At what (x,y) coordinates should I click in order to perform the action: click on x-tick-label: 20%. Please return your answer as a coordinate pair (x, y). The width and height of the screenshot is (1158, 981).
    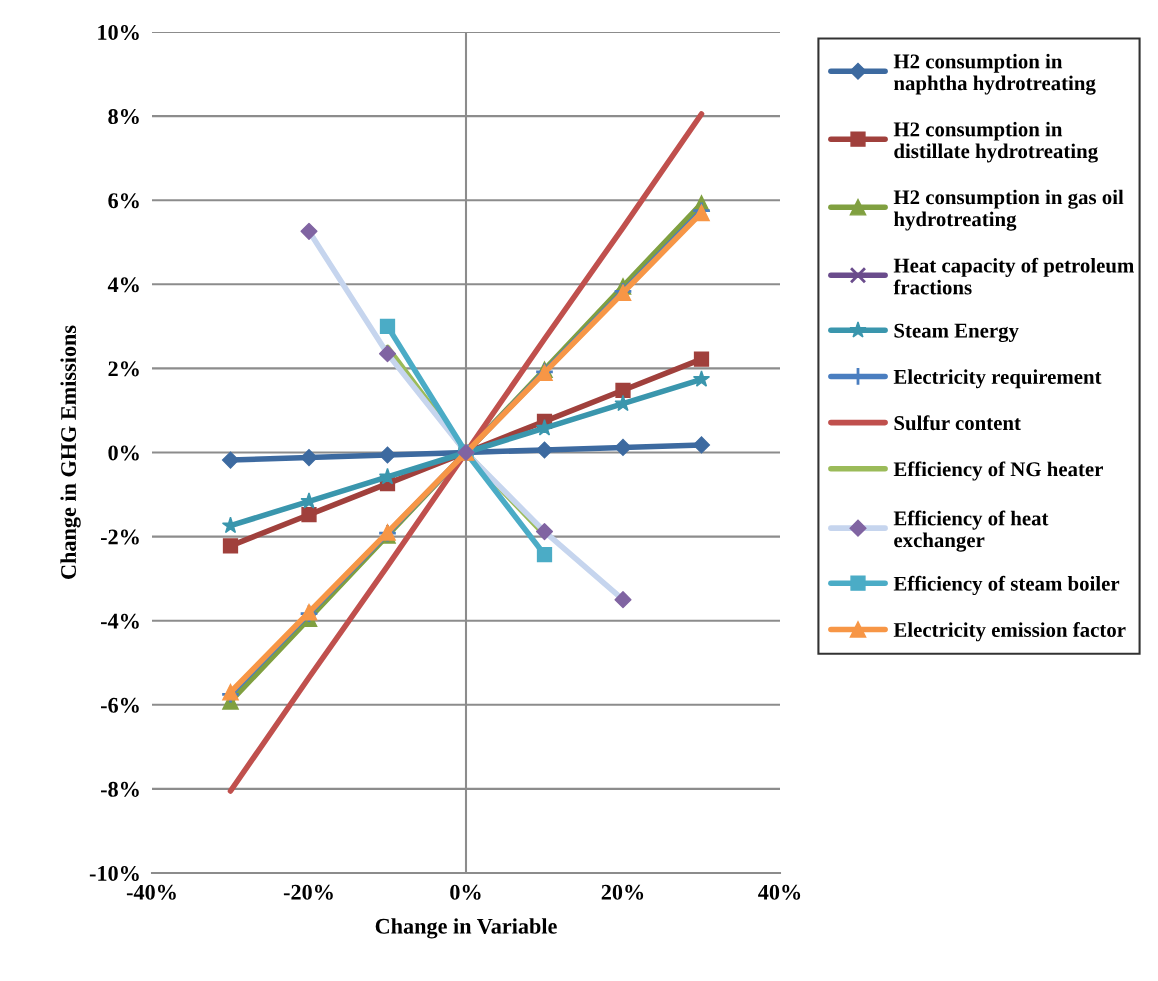
    Looking at the image, I should click on (622, 892).